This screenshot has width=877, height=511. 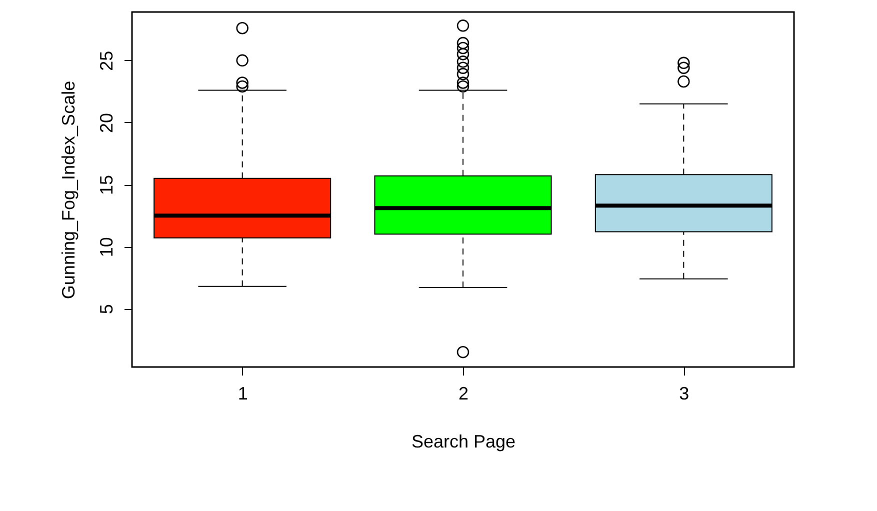 What do you see at coordinates (106, 247) in the screenshot?
I see `y-tick-label: 10` at bounding box center [106, 247].